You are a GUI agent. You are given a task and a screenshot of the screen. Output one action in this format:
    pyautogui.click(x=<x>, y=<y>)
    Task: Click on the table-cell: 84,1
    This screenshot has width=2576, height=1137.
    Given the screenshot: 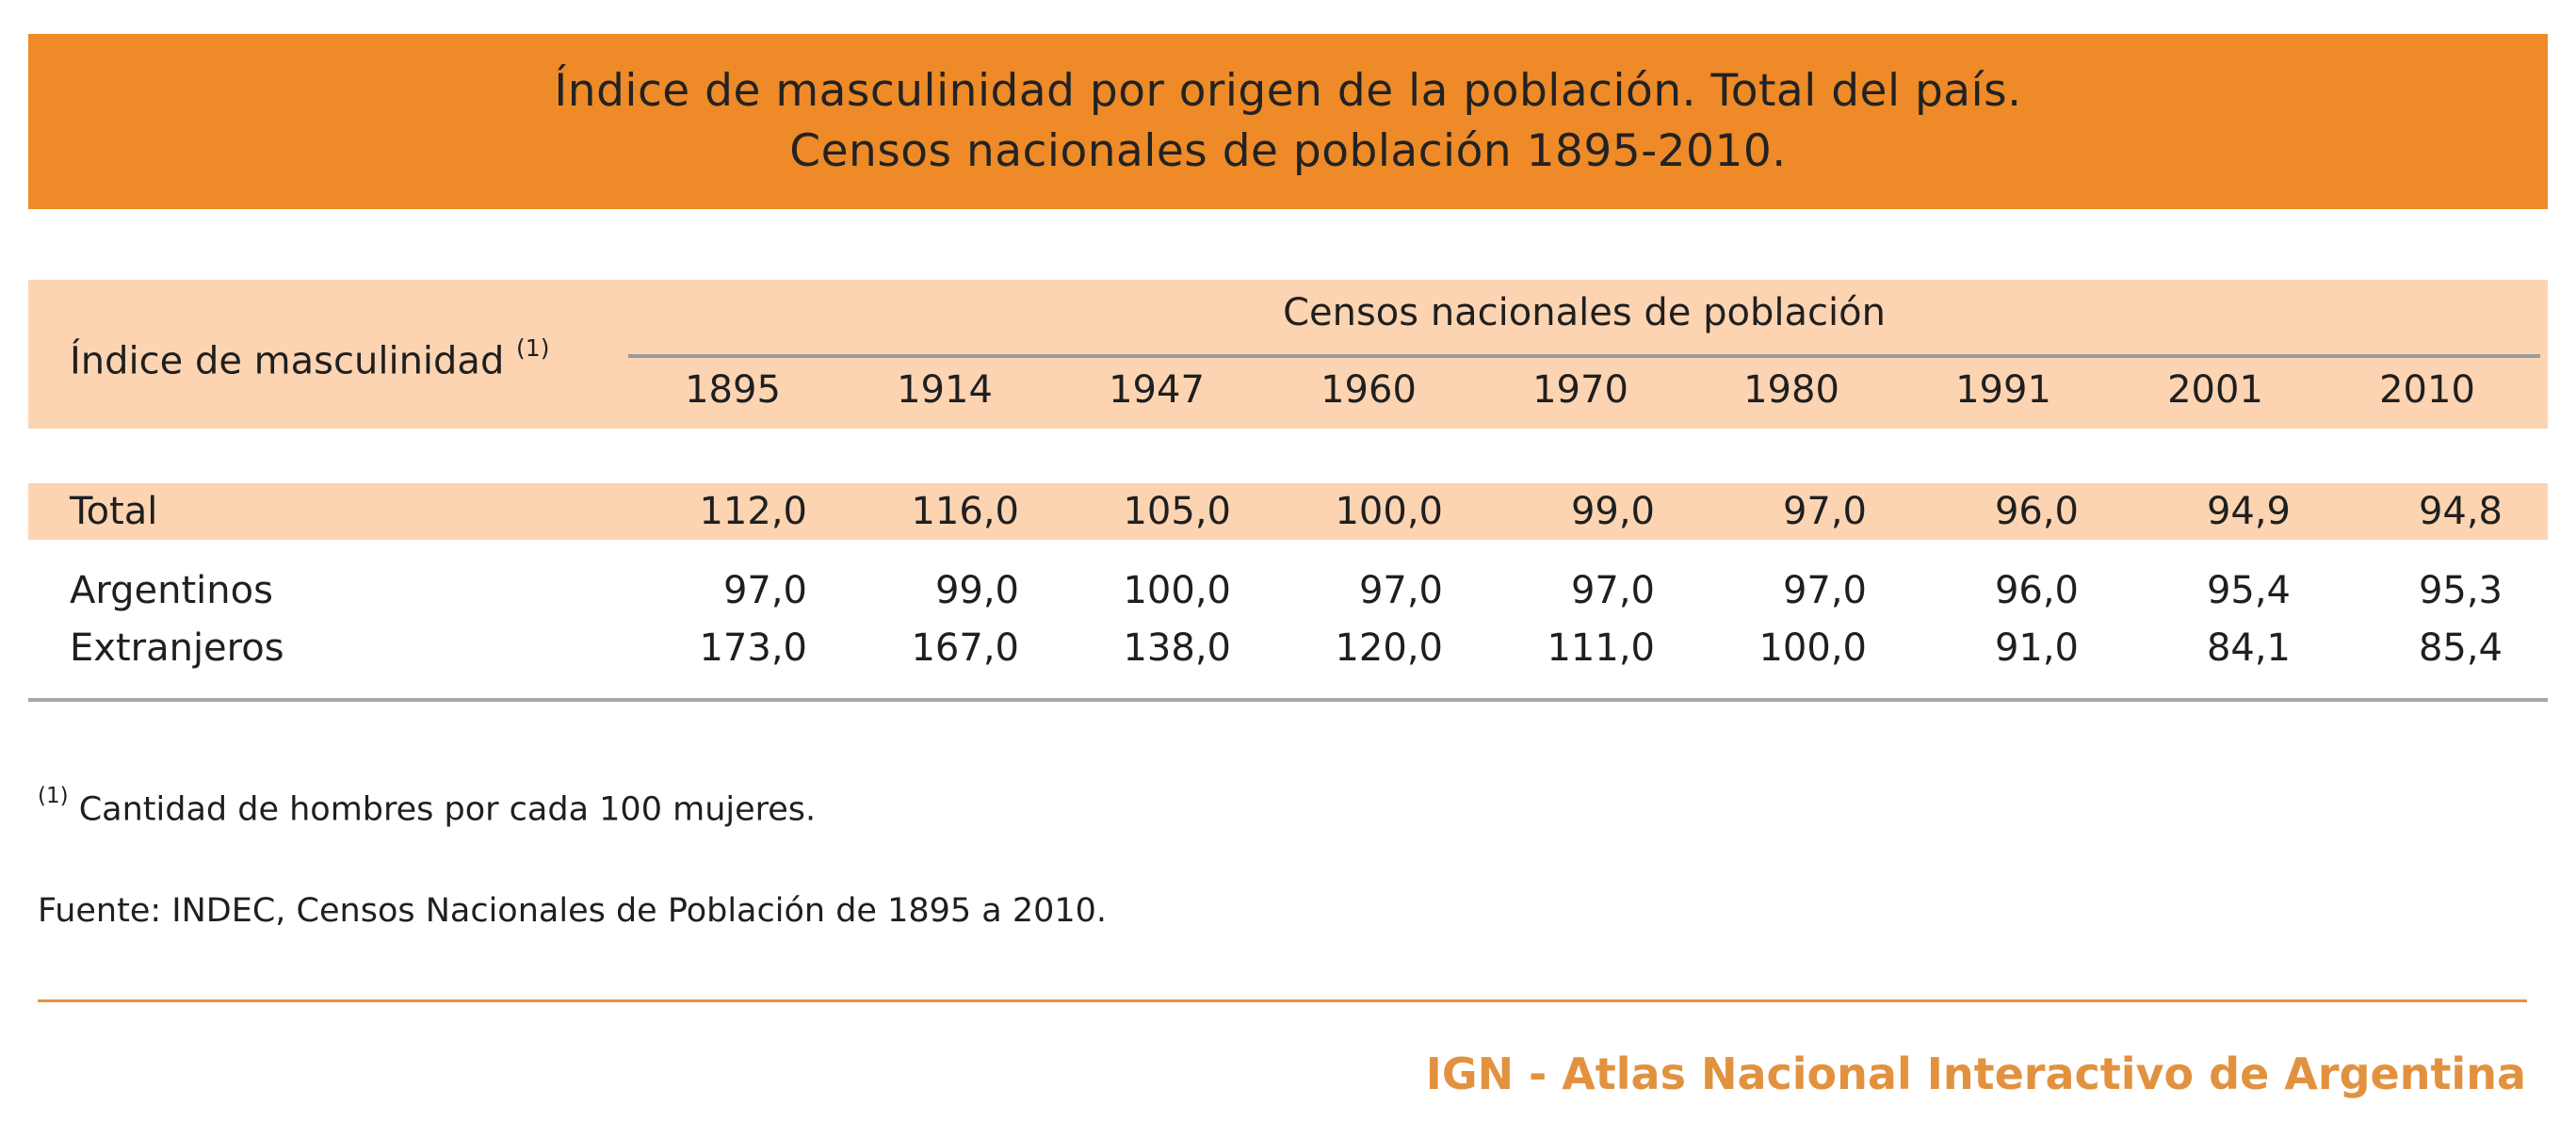 What is the action you would take?
    pyautogui.click(x=2248, y=648)
    